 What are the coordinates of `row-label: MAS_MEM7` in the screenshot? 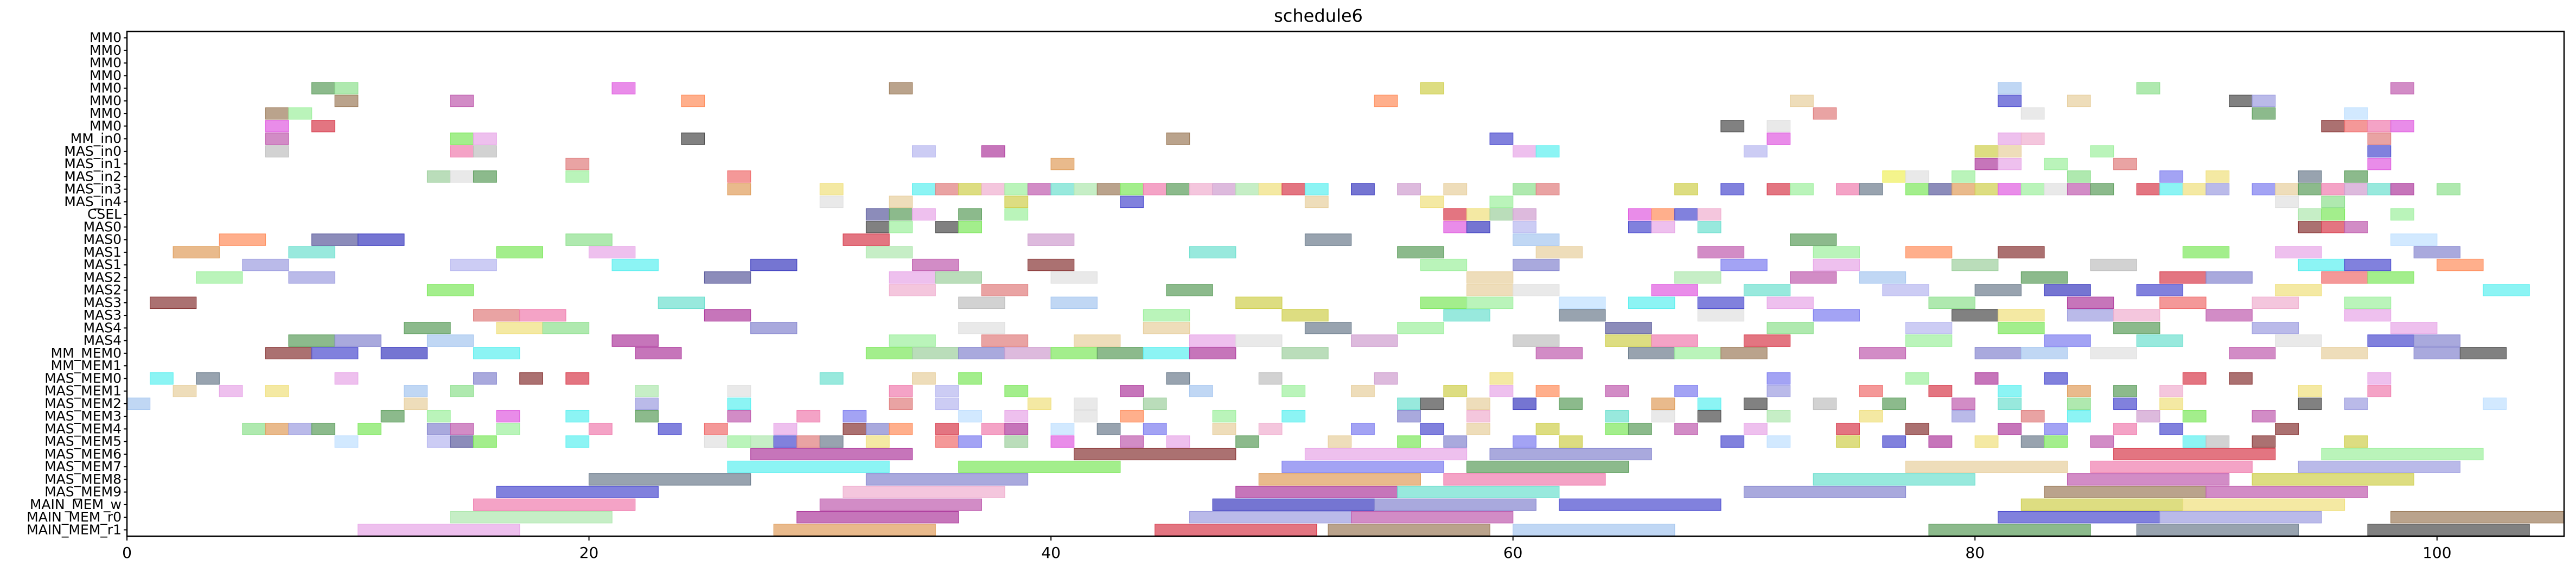 It's located at (83, 466).